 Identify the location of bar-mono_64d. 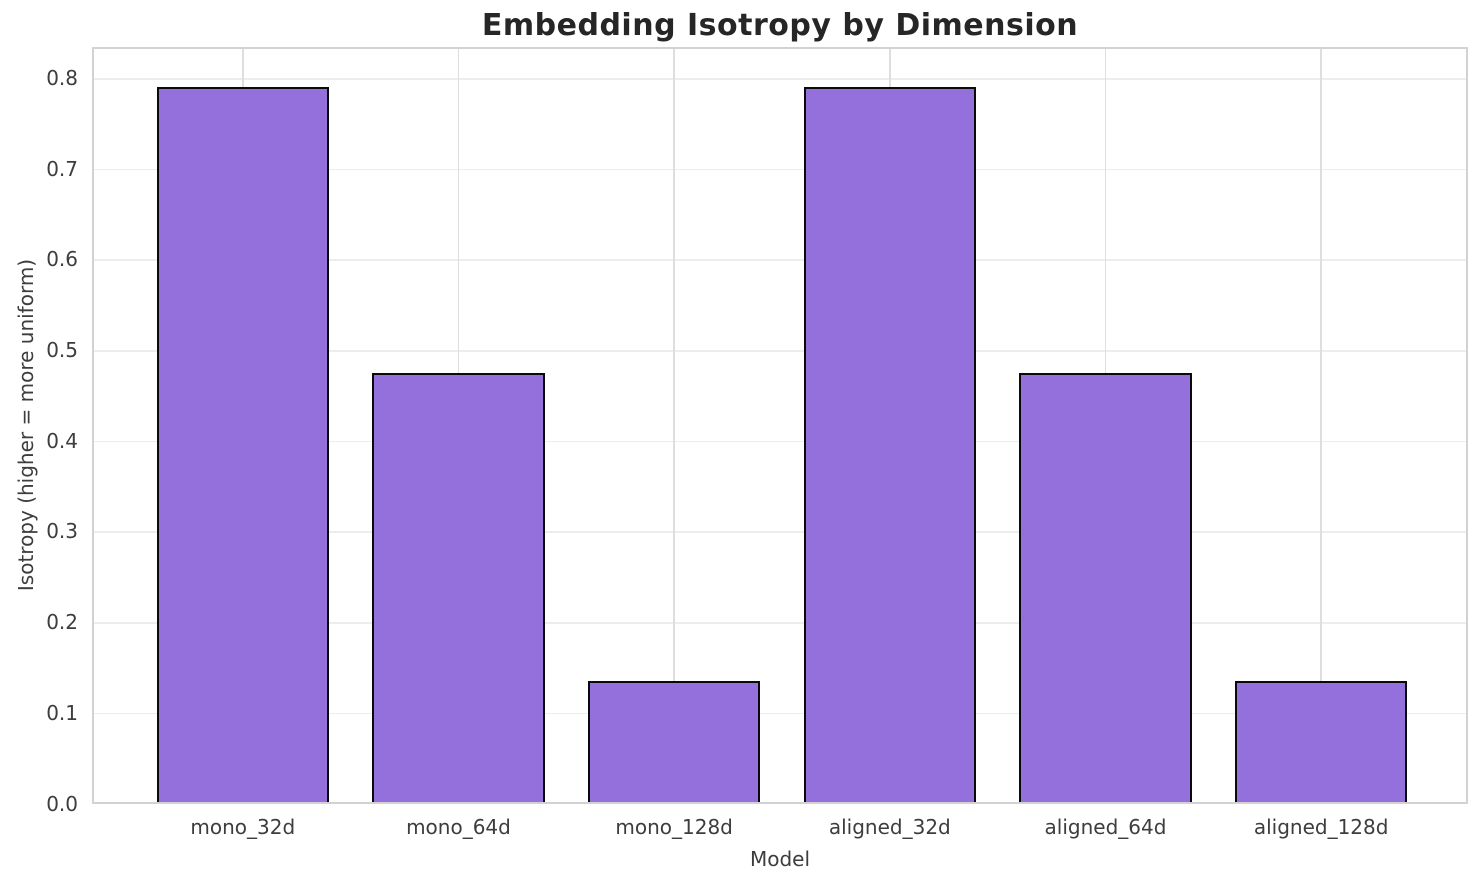
(458, 587).